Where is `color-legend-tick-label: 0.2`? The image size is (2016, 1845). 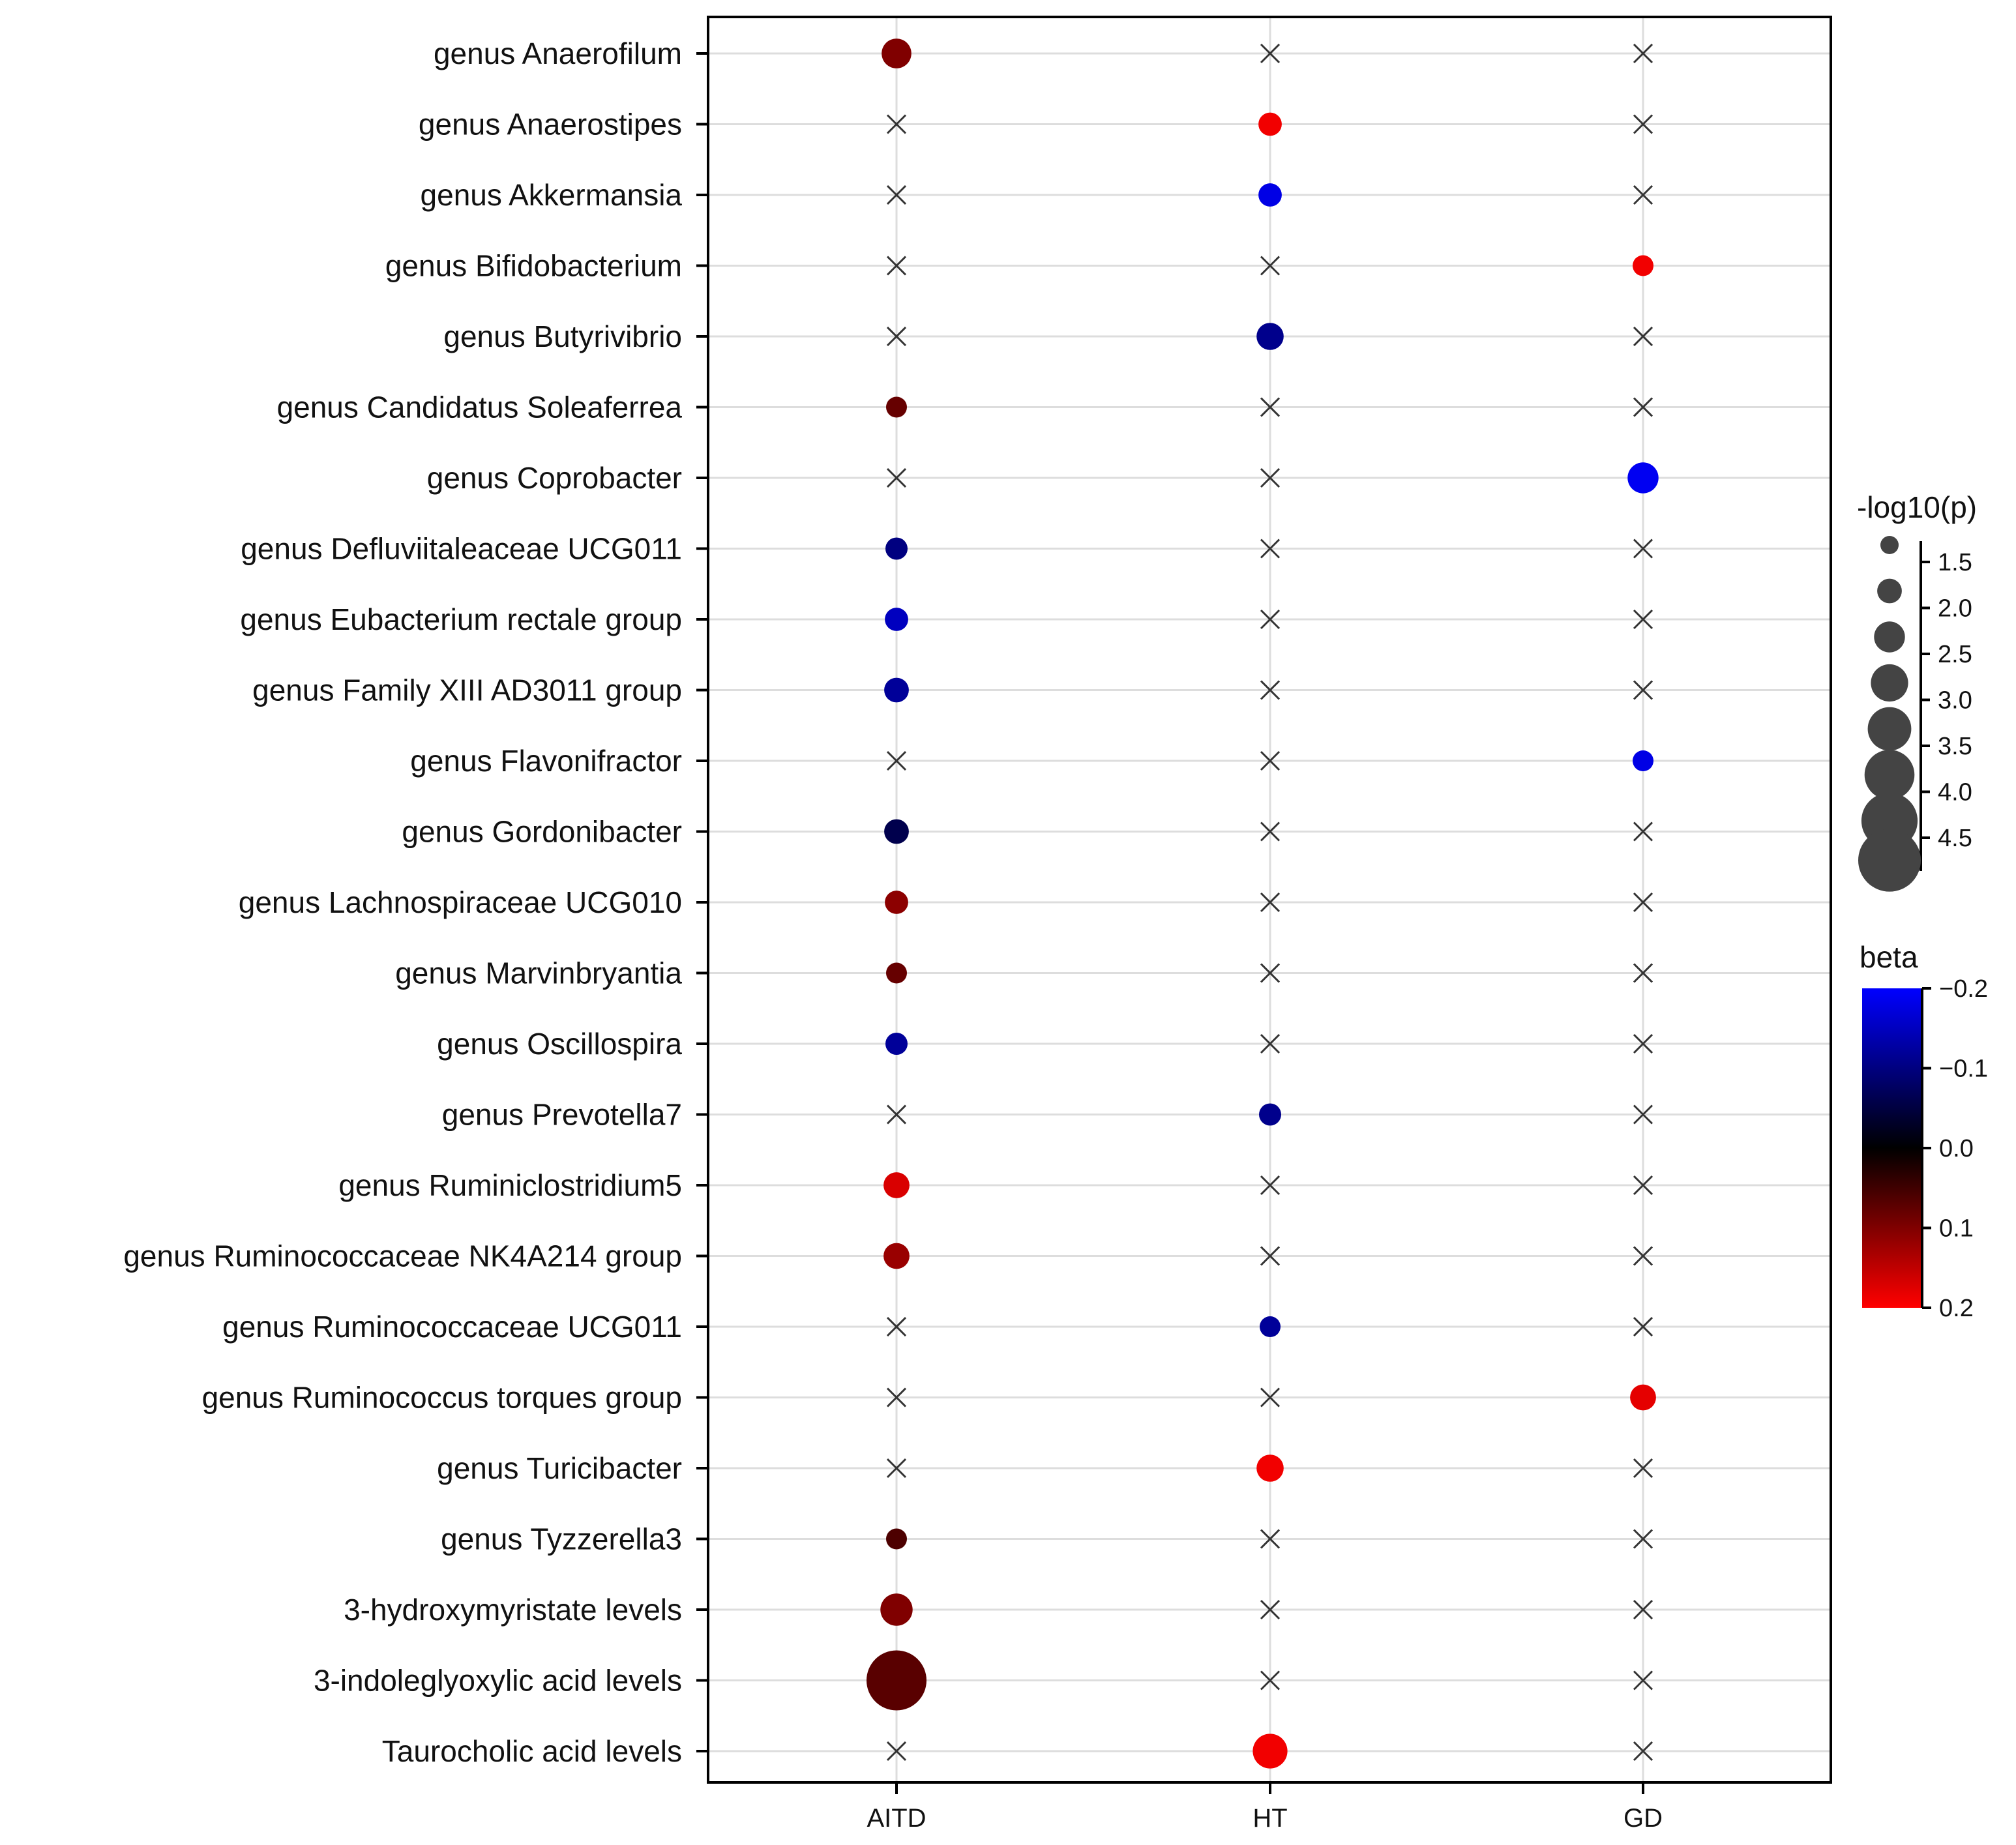 color-legend-tick-label: 0.2 is located at coordinates (1957, 1308).